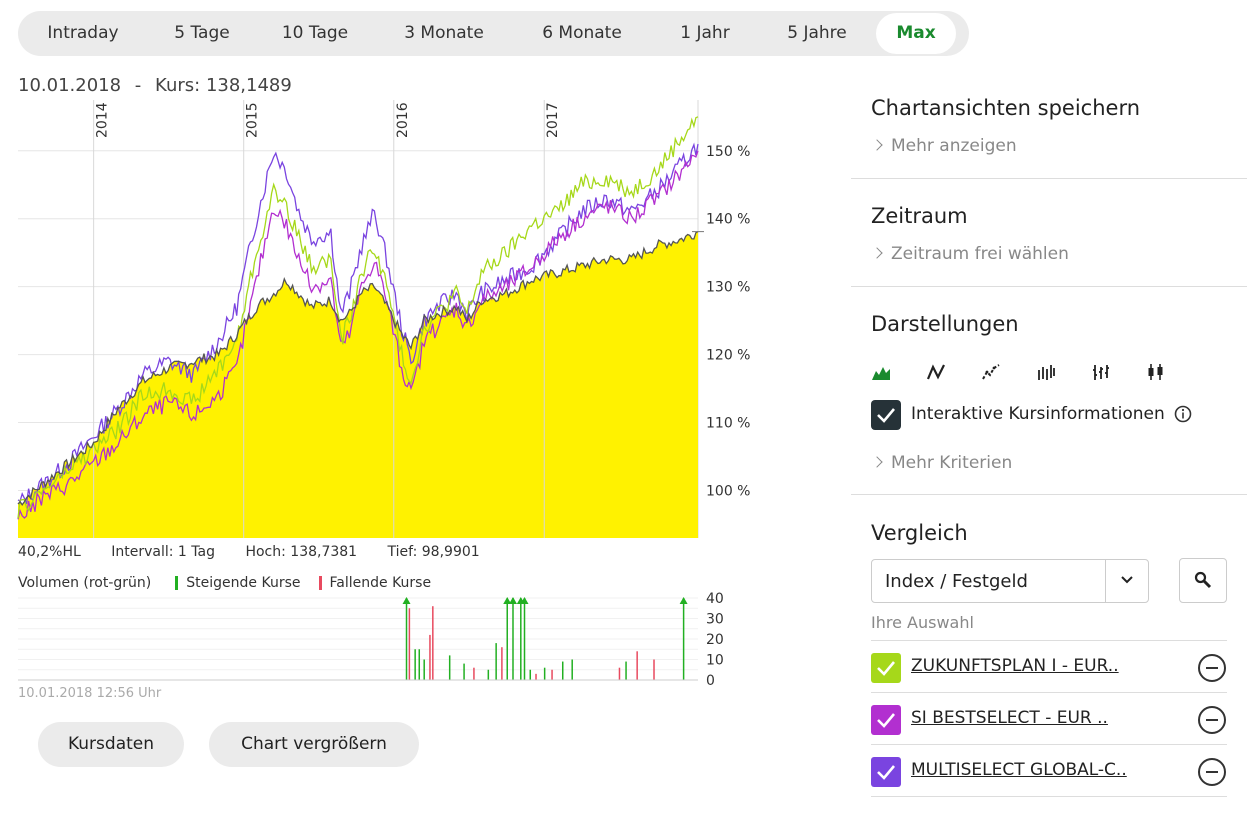 Image resolution: width=1247 pixels, height=815 pixels. I want to click on comparison-select: Index / Festgeld, so click(1010, 581).